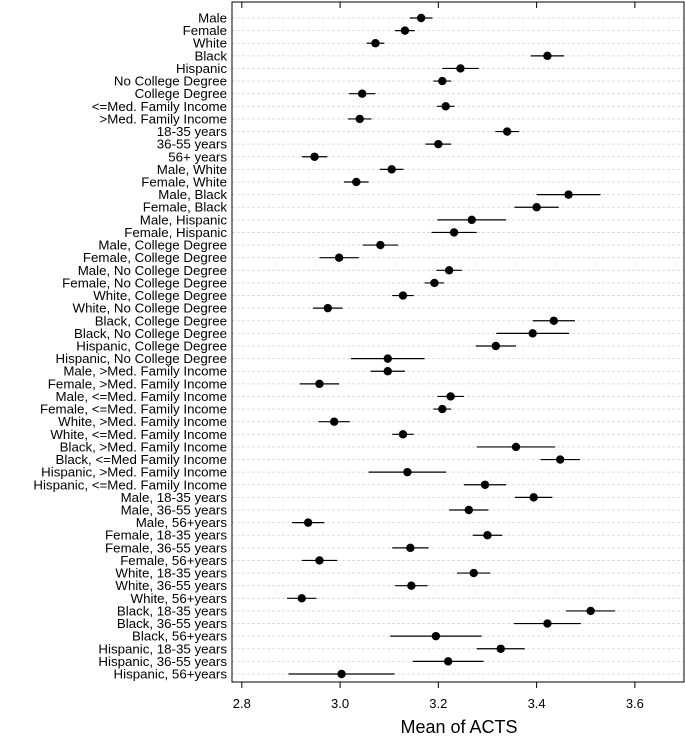  I want to click on category-label: Male, College Degree, so click(162, 245).